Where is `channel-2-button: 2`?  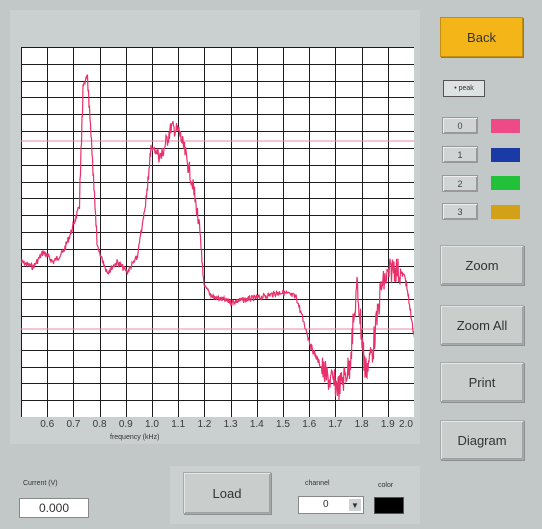
channel-2-button: 2 is located at coordinates (460, 183).